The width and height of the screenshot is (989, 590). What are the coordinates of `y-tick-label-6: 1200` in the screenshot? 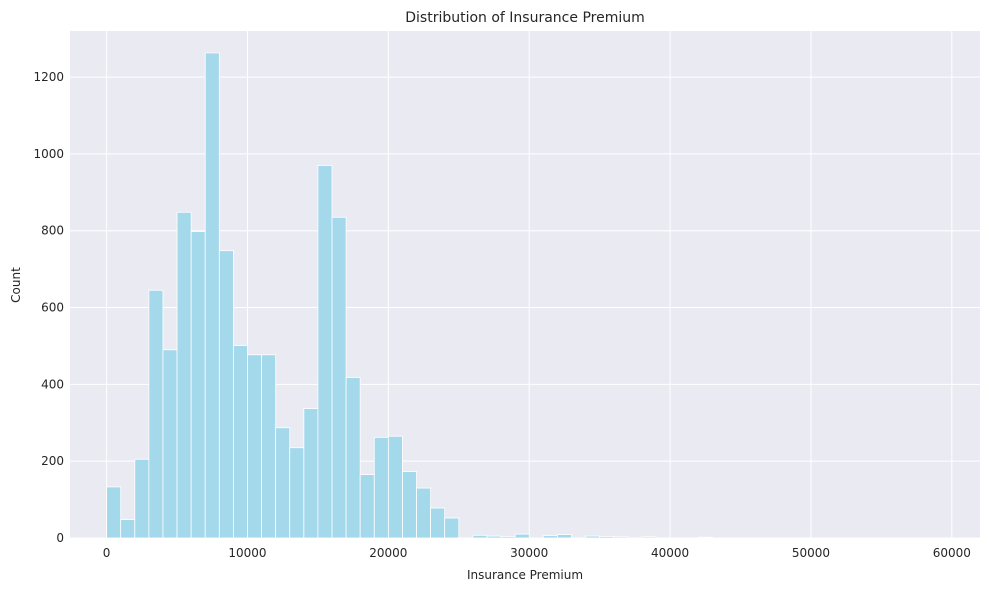 It's located at (48, 77).